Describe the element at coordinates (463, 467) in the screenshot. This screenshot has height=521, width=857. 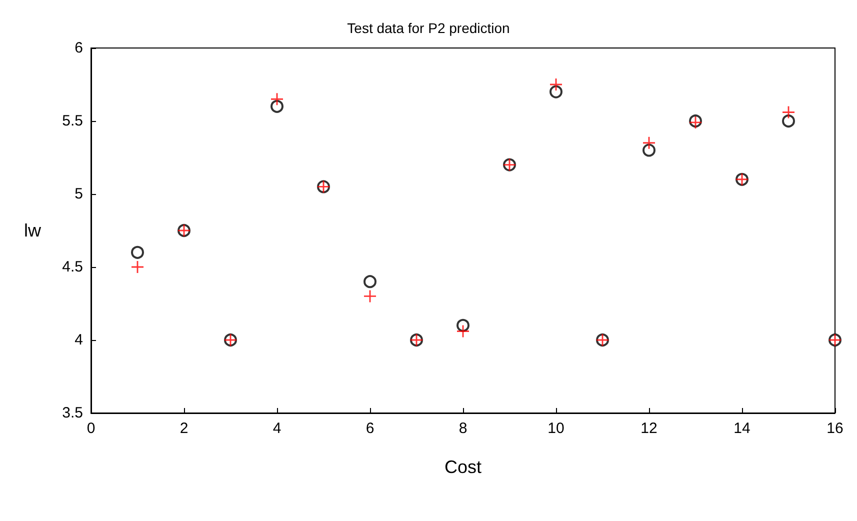
I see `x-axis-title: Cost` at that location.